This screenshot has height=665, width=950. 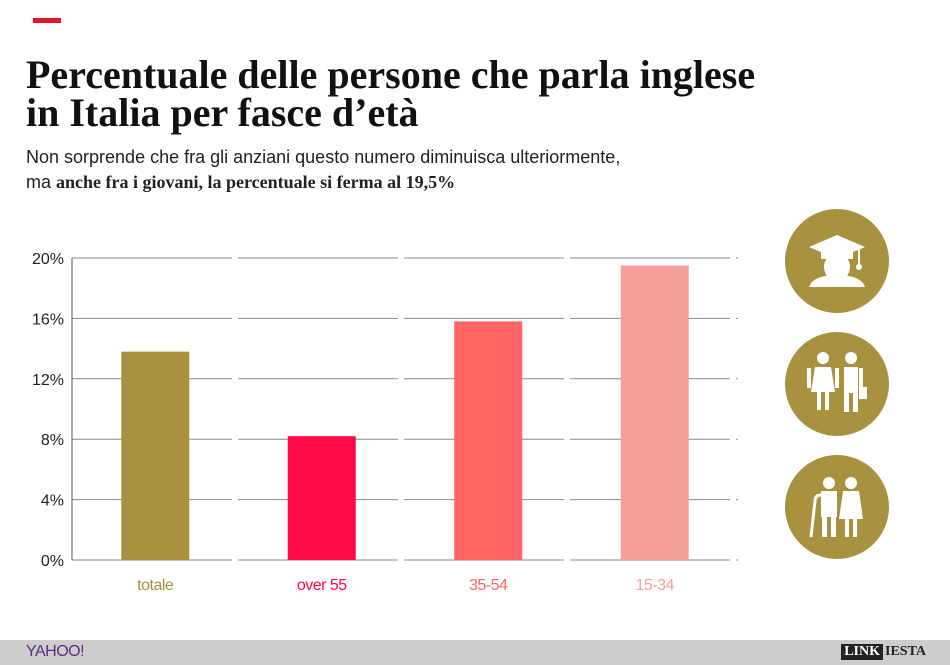 What do you see at coordinates (52, 440) in the screenshot?
I see `y-tick-label: 8%` at bounding box center [52, 440].